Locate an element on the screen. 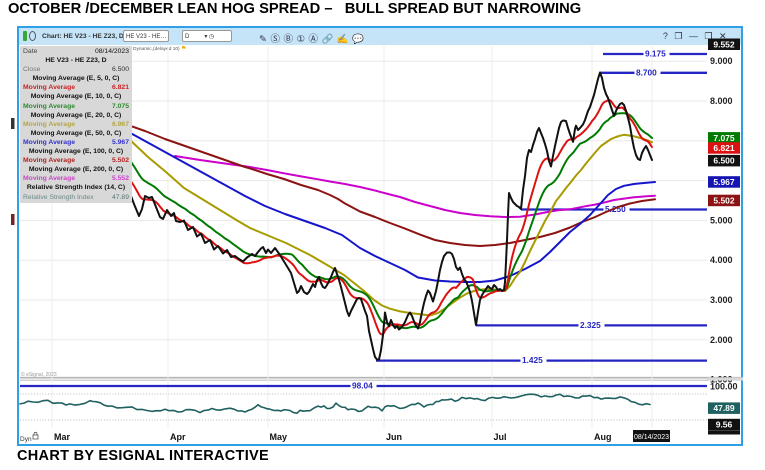 The height and width of the screenshot is (470, 765). svg-text: Dyn is located at coordinates (26, 439).